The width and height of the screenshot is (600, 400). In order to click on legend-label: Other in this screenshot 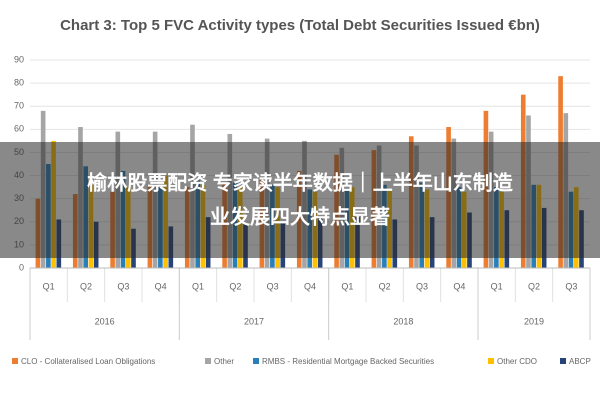, I will do `click(224, 361)`.